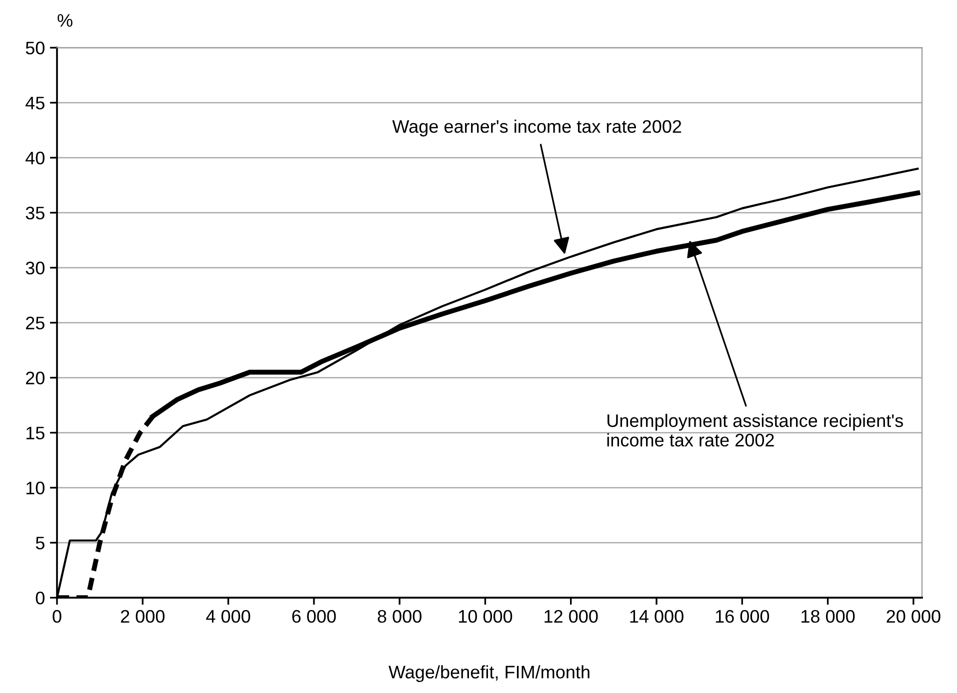  What do you see at coordinates (35, 48) in the screenshot?
I see `y-tick-label: 50` at bounding box center [35, 48].